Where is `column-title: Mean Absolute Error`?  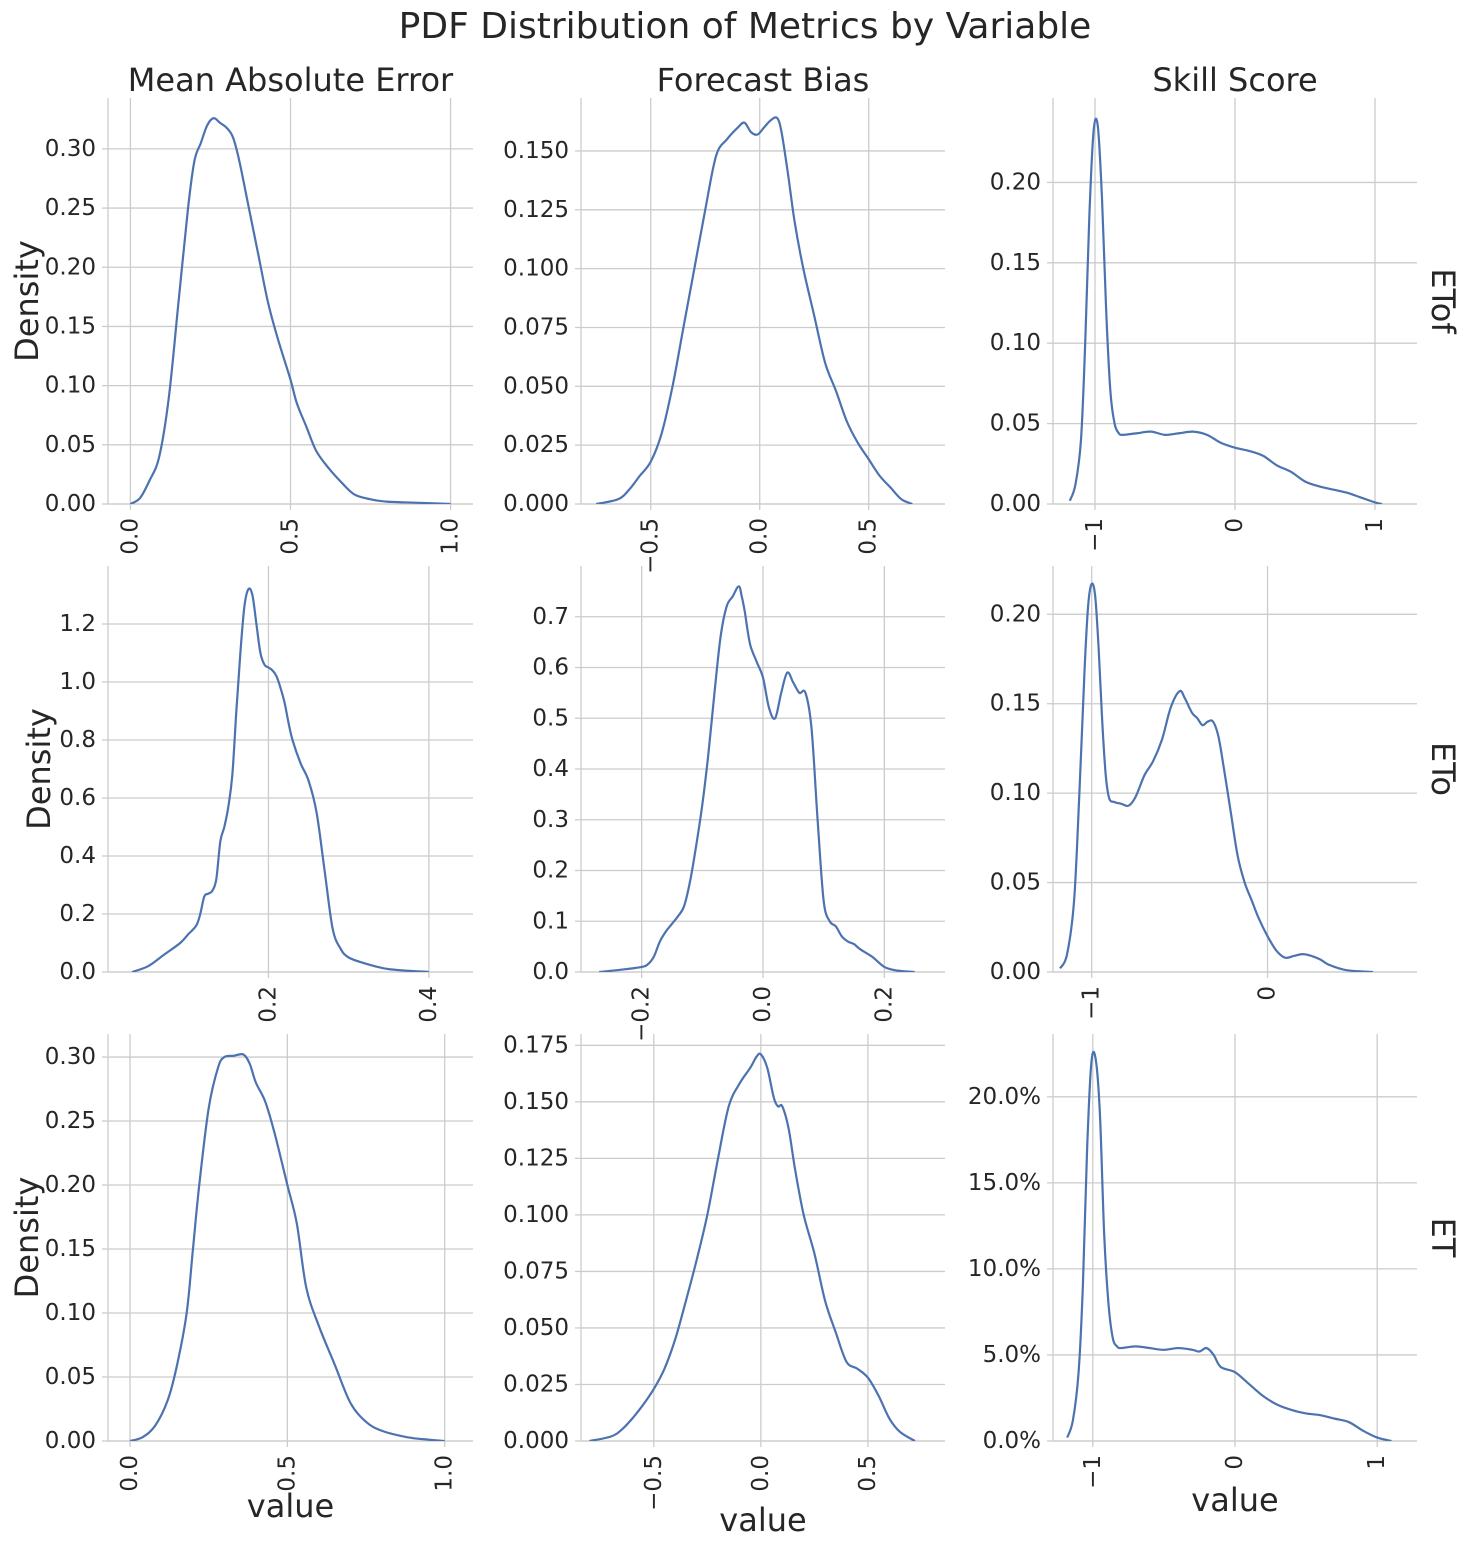 column-title: Mean Absolute Error is located at coordinates (291, 80).